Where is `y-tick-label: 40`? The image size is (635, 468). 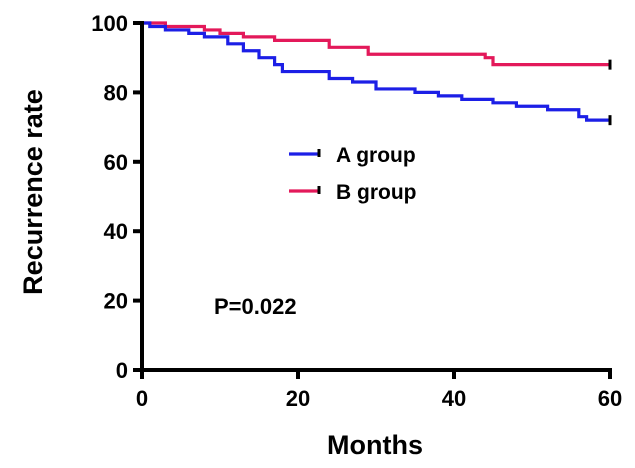 y-tick-label: 40 is located at coordinates (116, 231).